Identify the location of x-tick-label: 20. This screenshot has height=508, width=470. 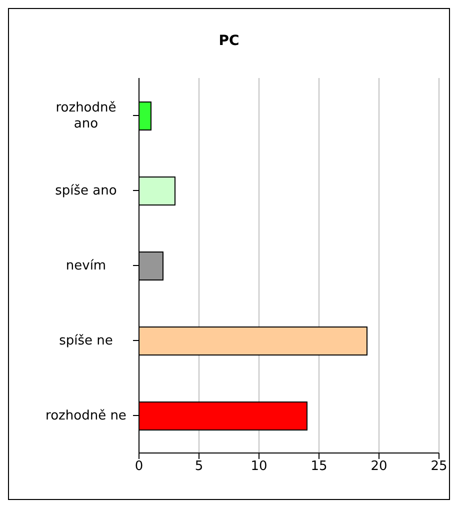
(379, 466).